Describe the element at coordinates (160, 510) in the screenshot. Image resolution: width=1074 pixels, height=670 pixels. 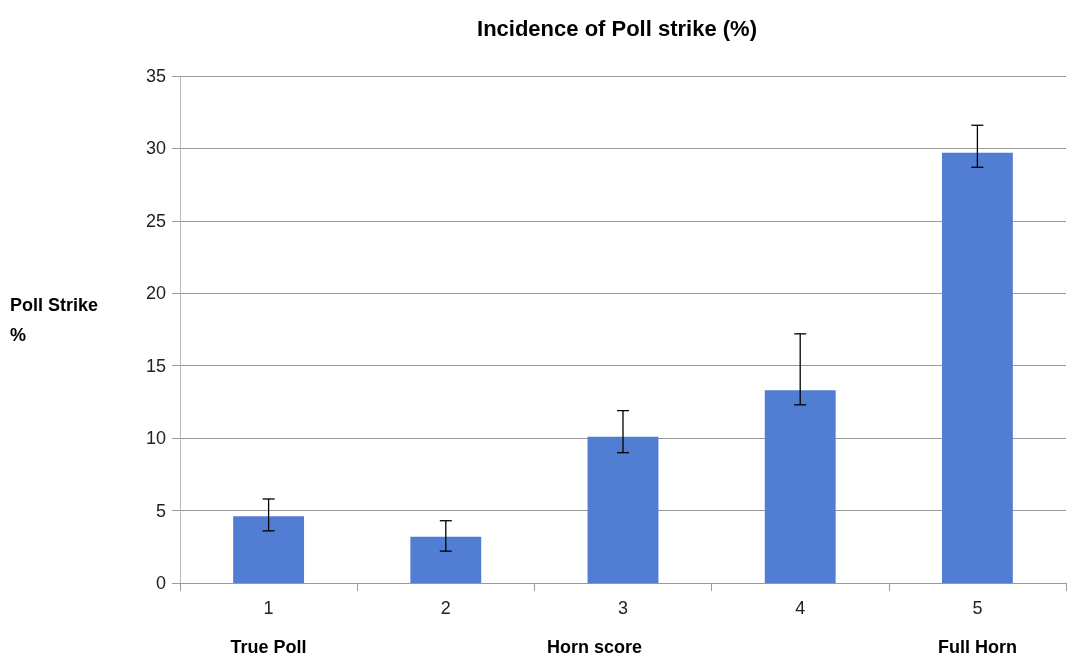
I see `y-tick-label: 5` at that location.